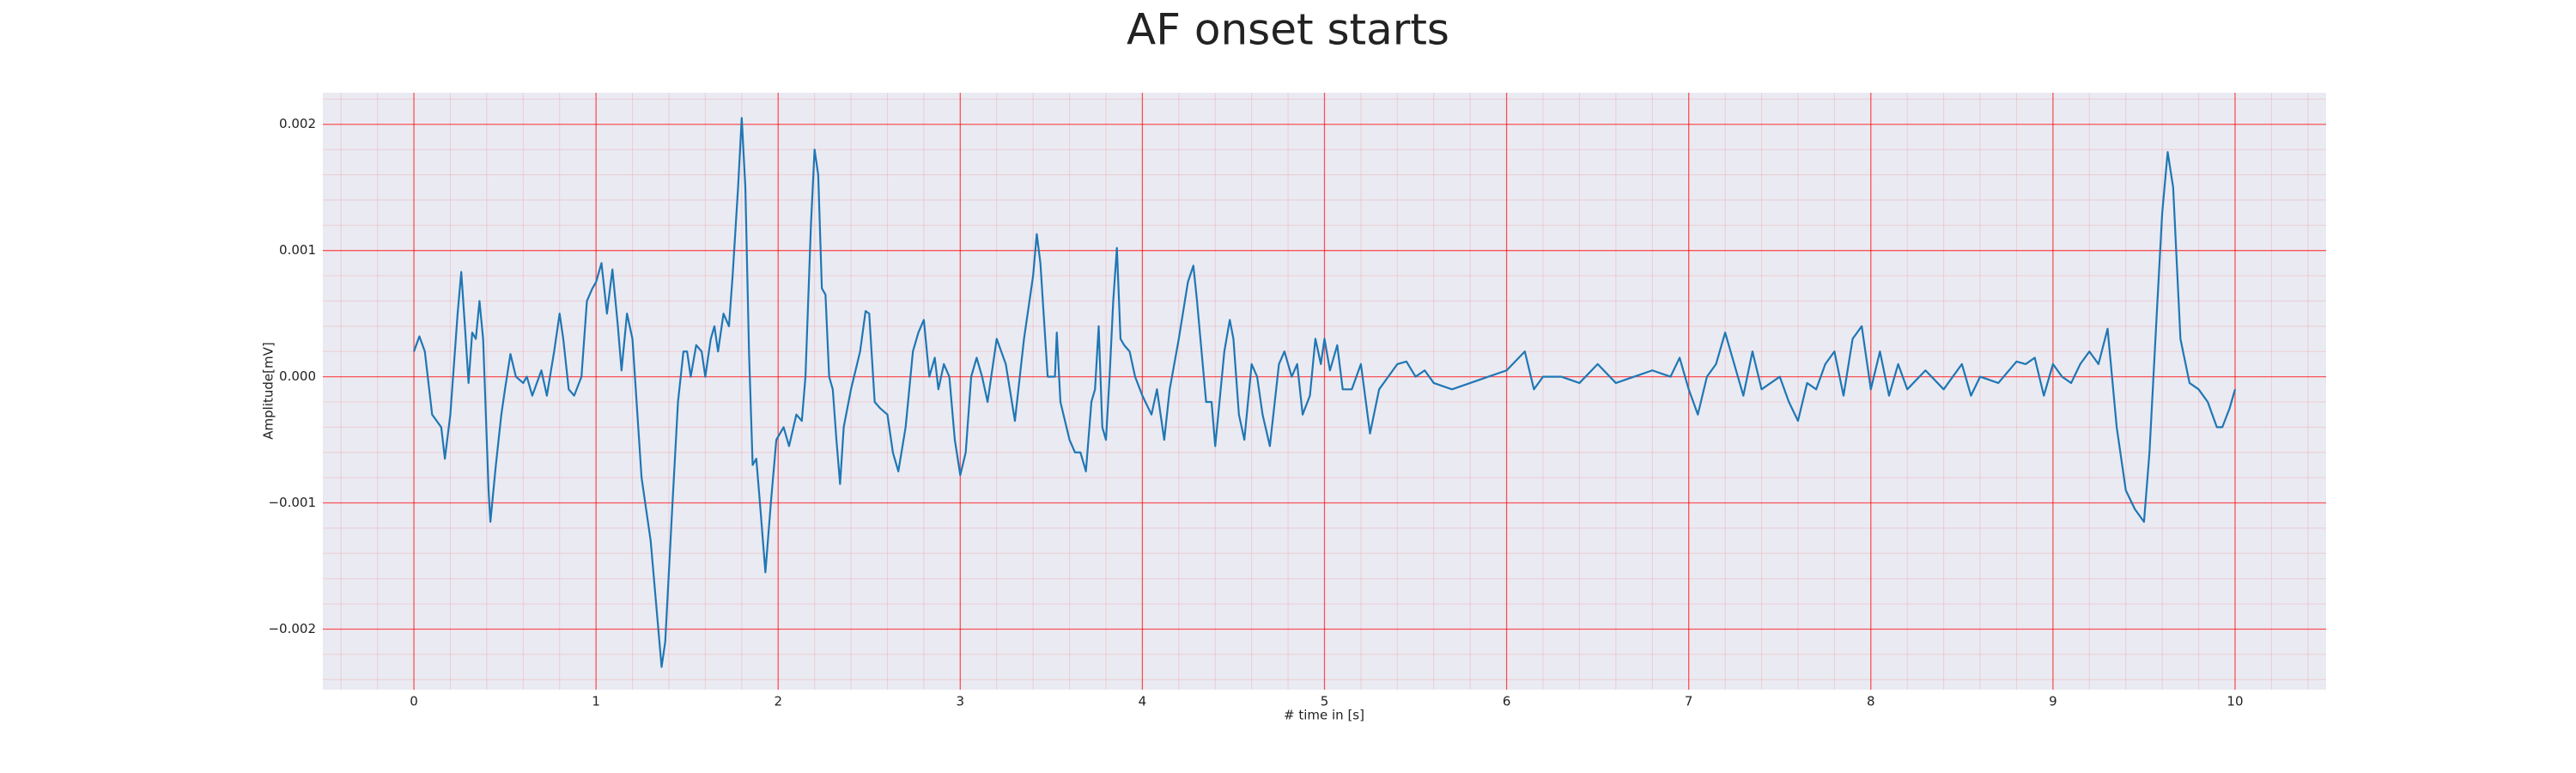 Image resolution: width=2576 pixels, height=773 pixels. Describe the element at coordinates (297, 124) in the screenshot. I see `y-tick-label: 0.002` at that location.